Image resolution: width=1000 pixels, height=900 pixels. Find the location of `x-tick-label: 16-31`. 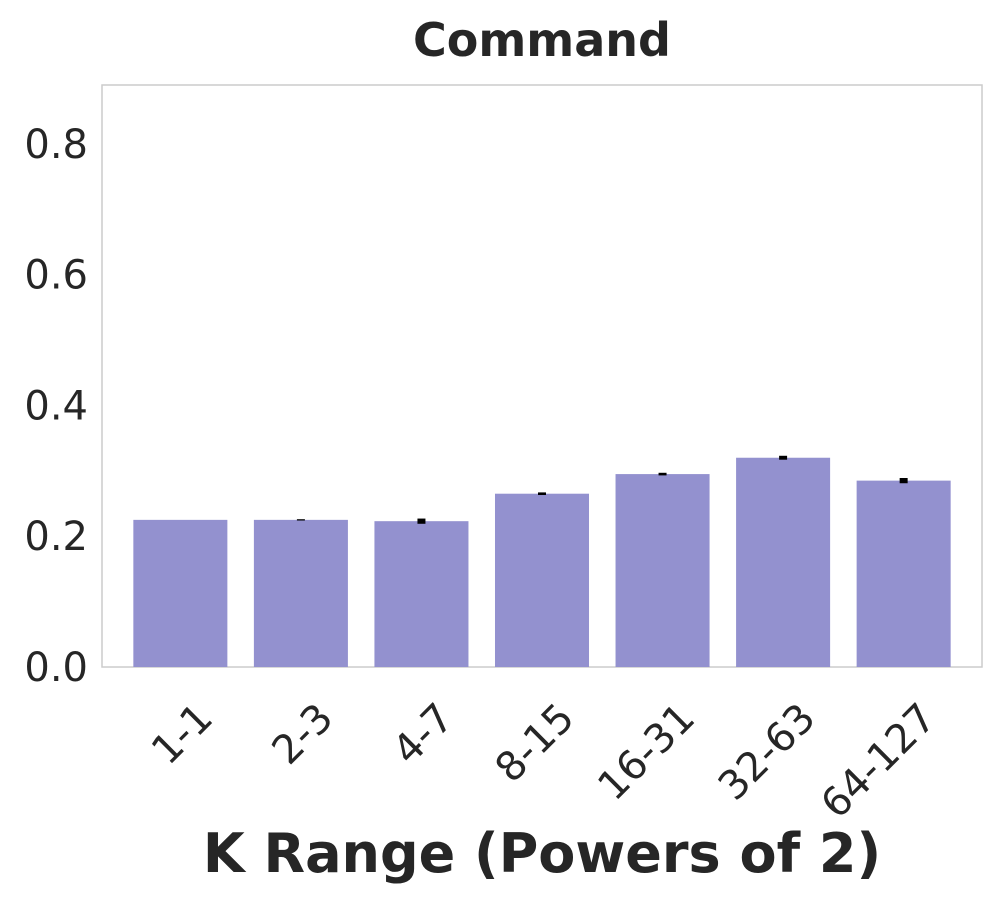

x-tick-label: 16-31 is located at coordinates (646, 752).